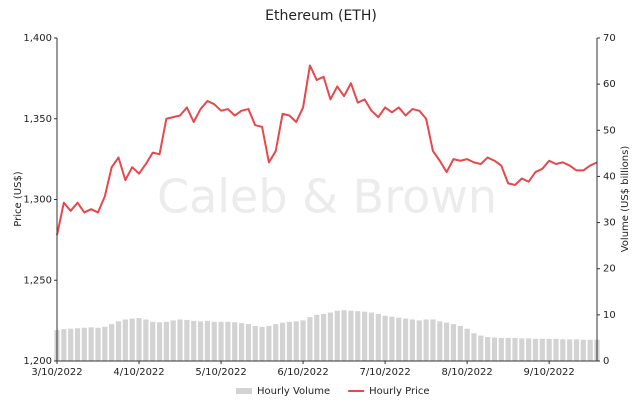 The width and height of the screenshot is (642, 406). I want to click on y2-axis-label: Volume (US$ billions), so click(625, 199).